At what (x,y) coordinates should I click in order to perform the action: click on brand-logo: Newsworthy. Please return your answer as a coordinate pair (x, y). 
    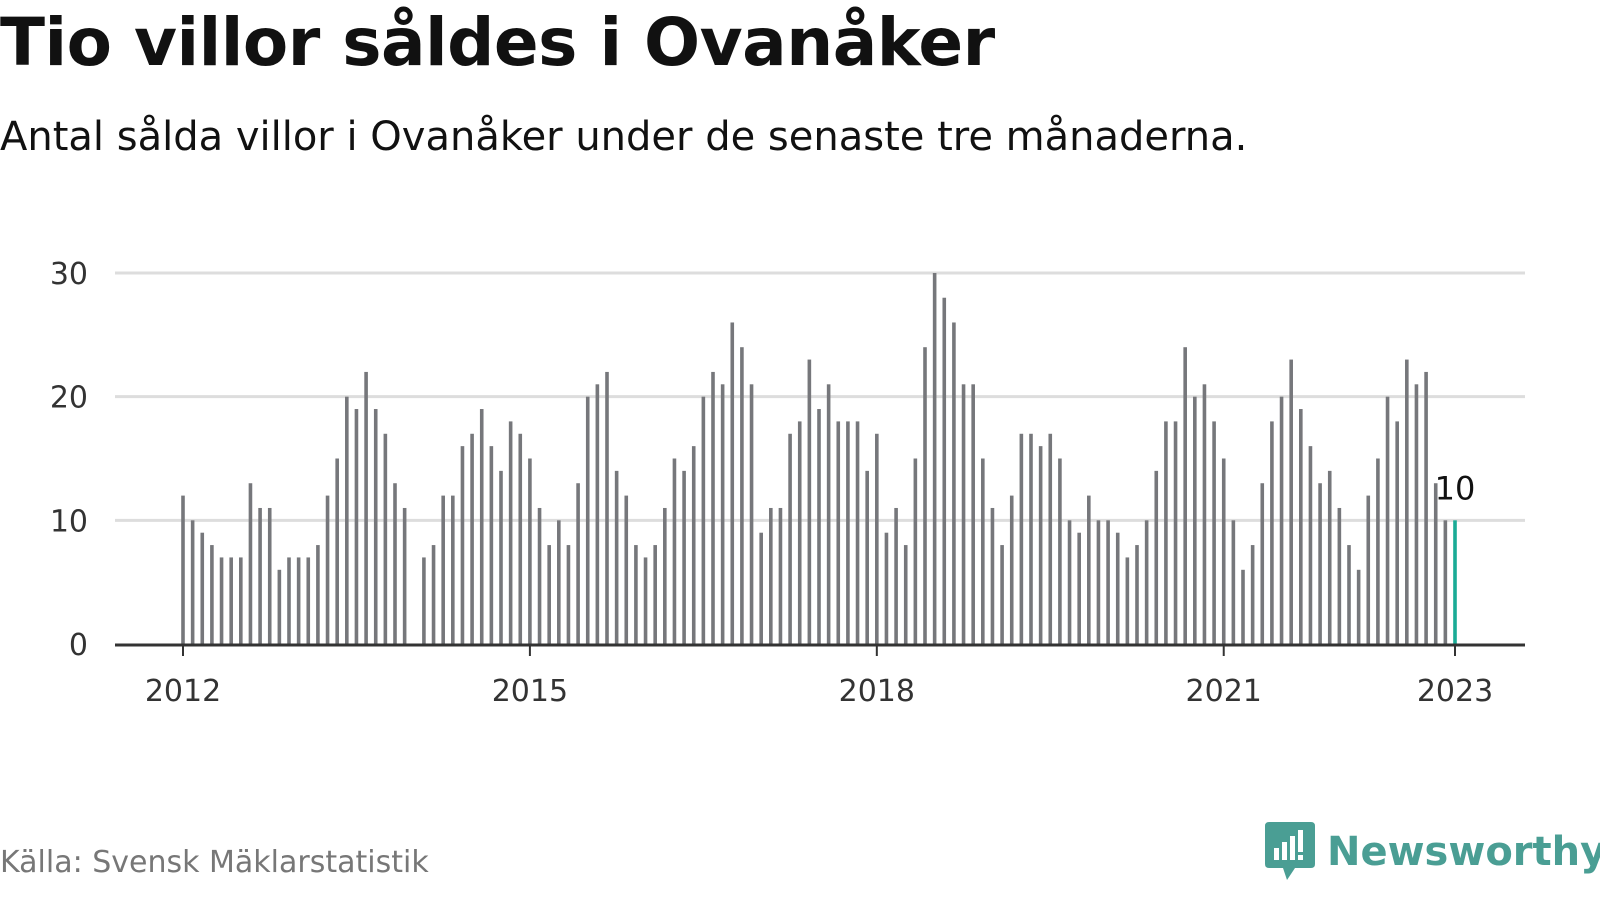
    Looking at the image, I should click on (1432, 852).